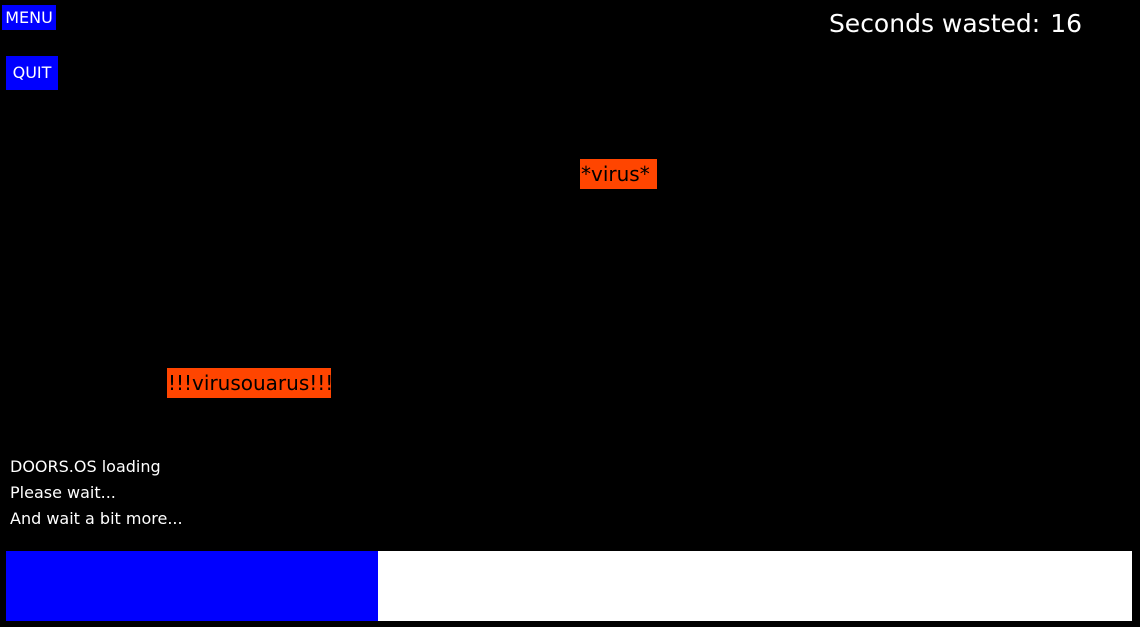  Describe the element at coordinates (618, 174) in the screenshot. I see `virus-target: *virus*` at that location.